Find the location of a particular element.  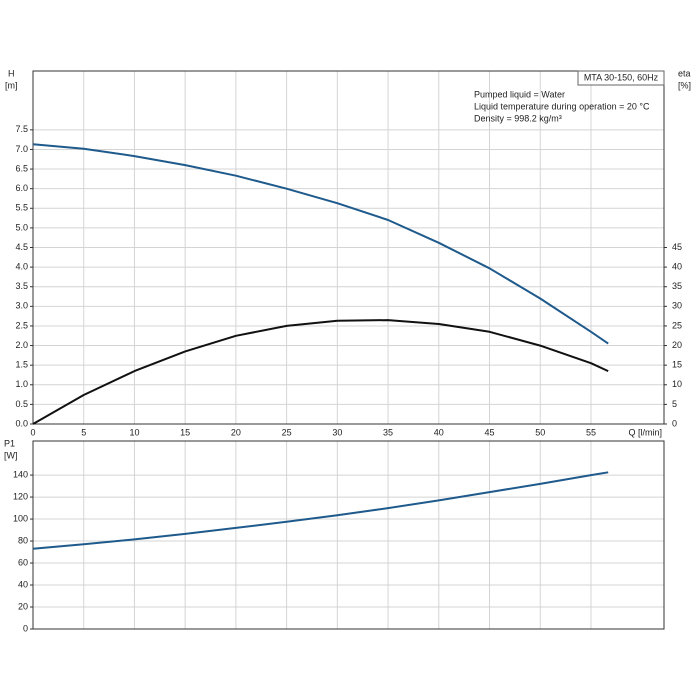

x-tick-label: 10 is located at coordinates (134, 432).